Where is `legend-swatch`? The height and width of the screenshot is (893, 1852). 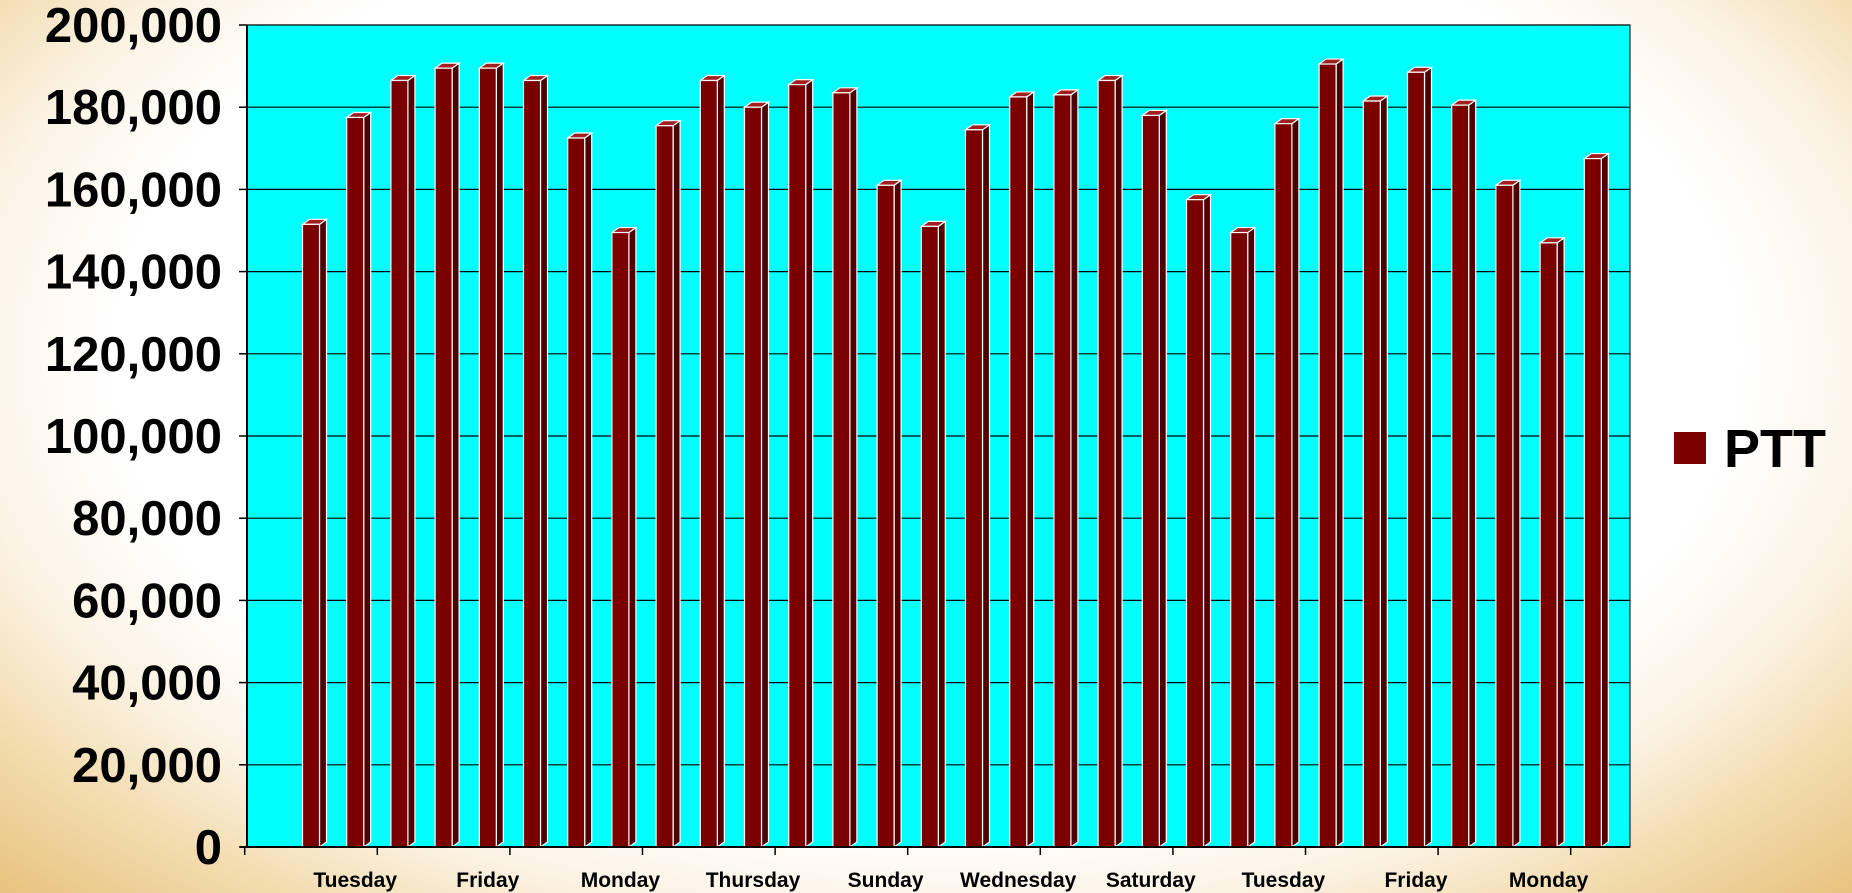 legend-swatch is located at coordinates (1690, 448).